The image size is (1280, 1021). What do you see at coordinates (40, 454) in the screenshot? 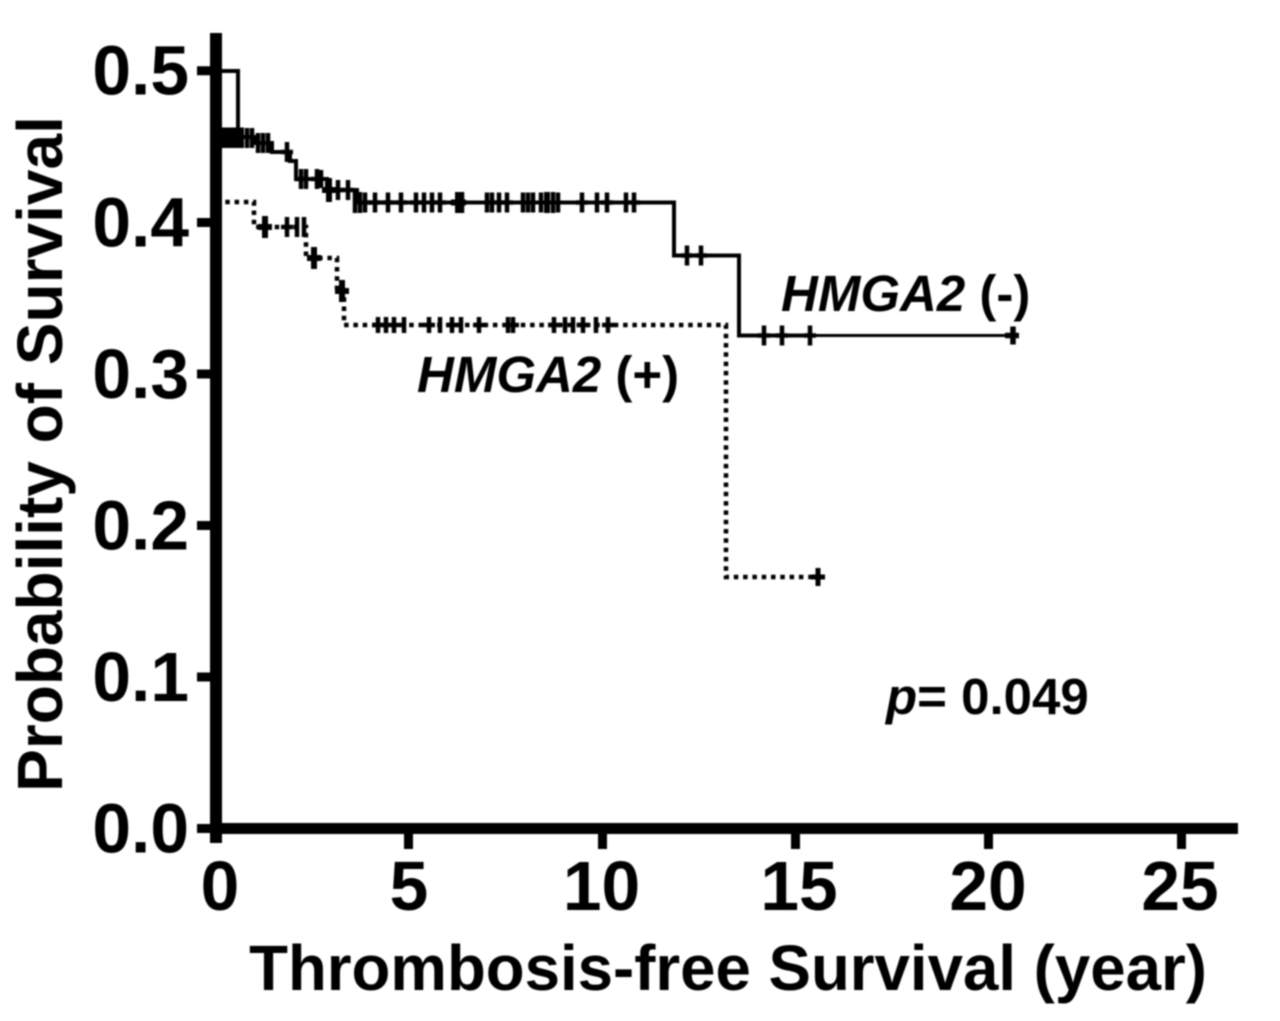
I see `svg-text: Probability of Survival` at bounding box center [40, 454].